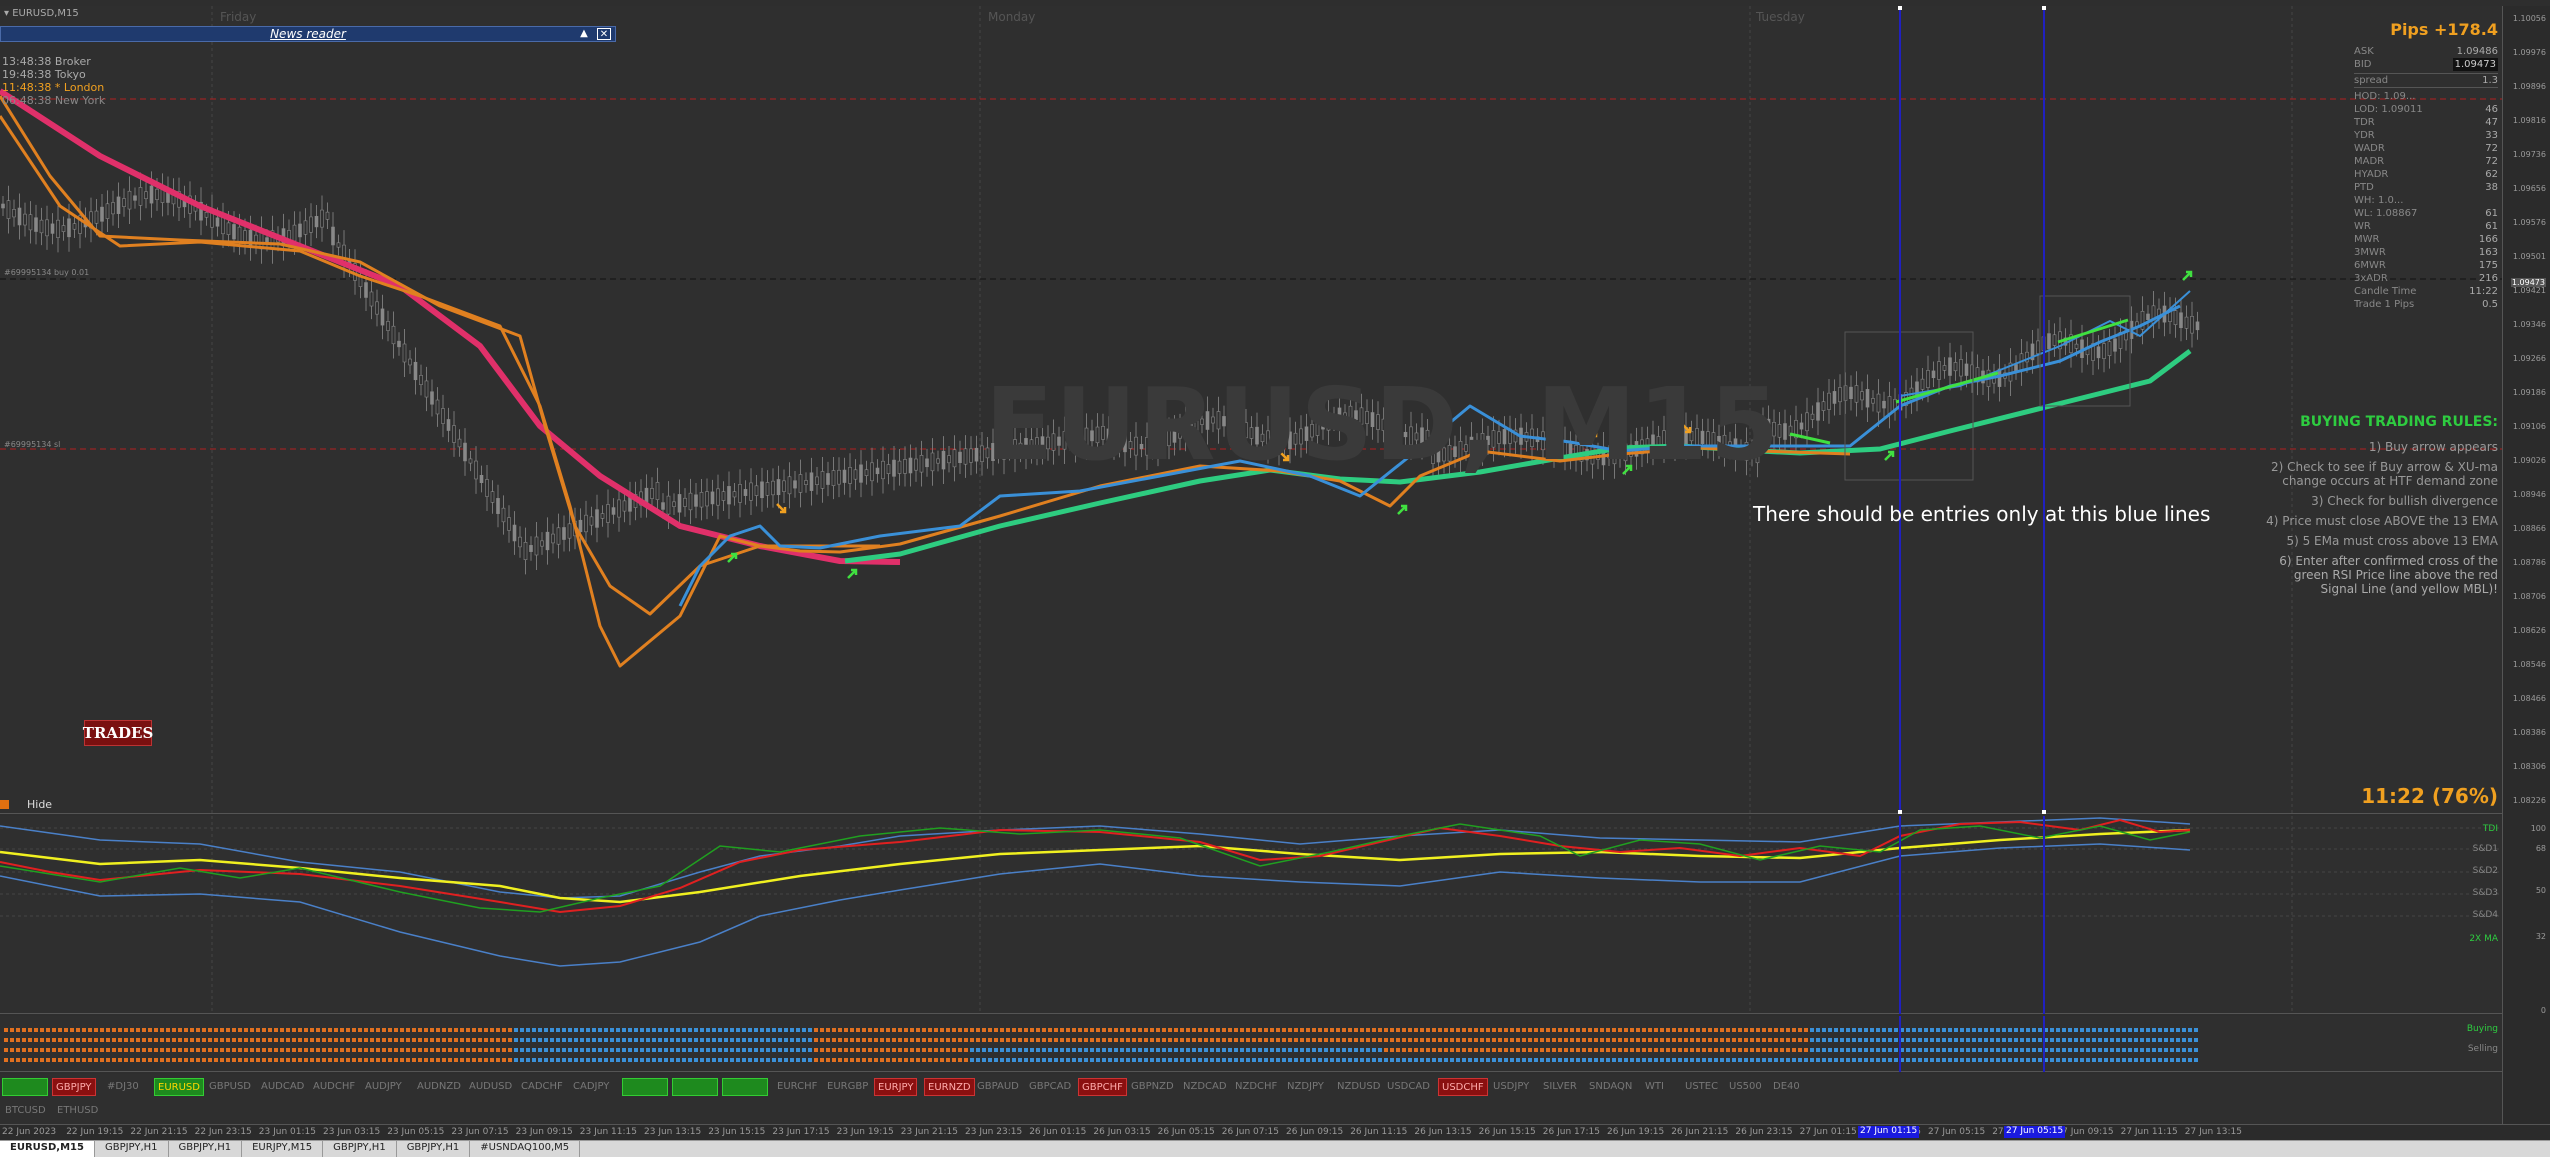 This screenshot has height=1157, width=2550. Describe the element at coordinates (695, 1087) in the screenshot. I see `pair-button-euraud` at that location.